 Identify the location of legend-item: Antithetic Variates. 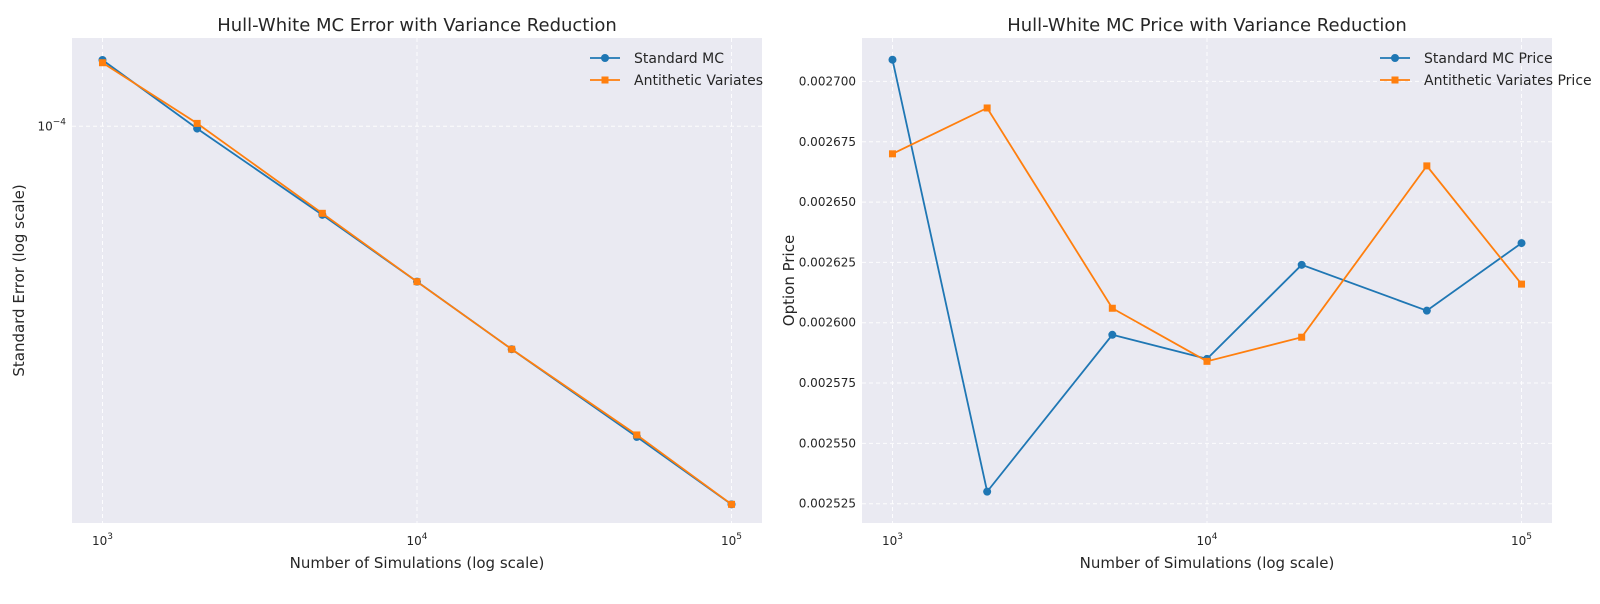
(676, 81).